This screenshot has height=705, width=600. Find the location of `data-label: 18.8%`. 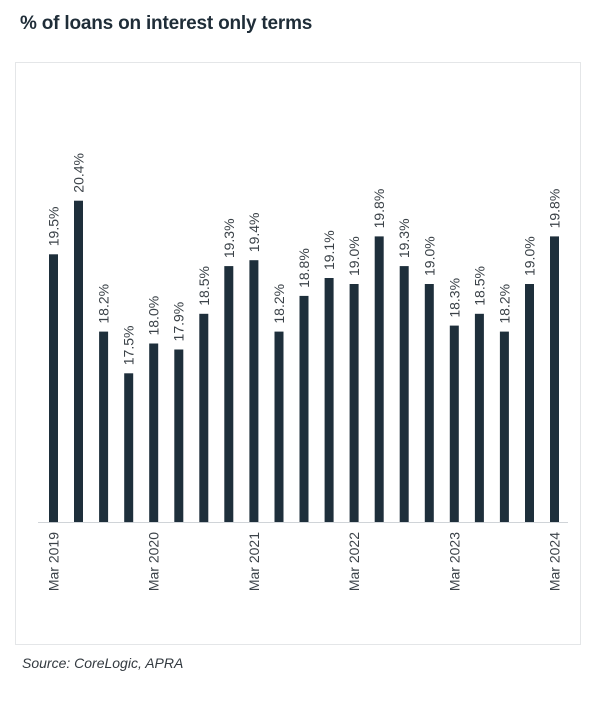

data-label: 18.8% is located at coordinates (304, 268).